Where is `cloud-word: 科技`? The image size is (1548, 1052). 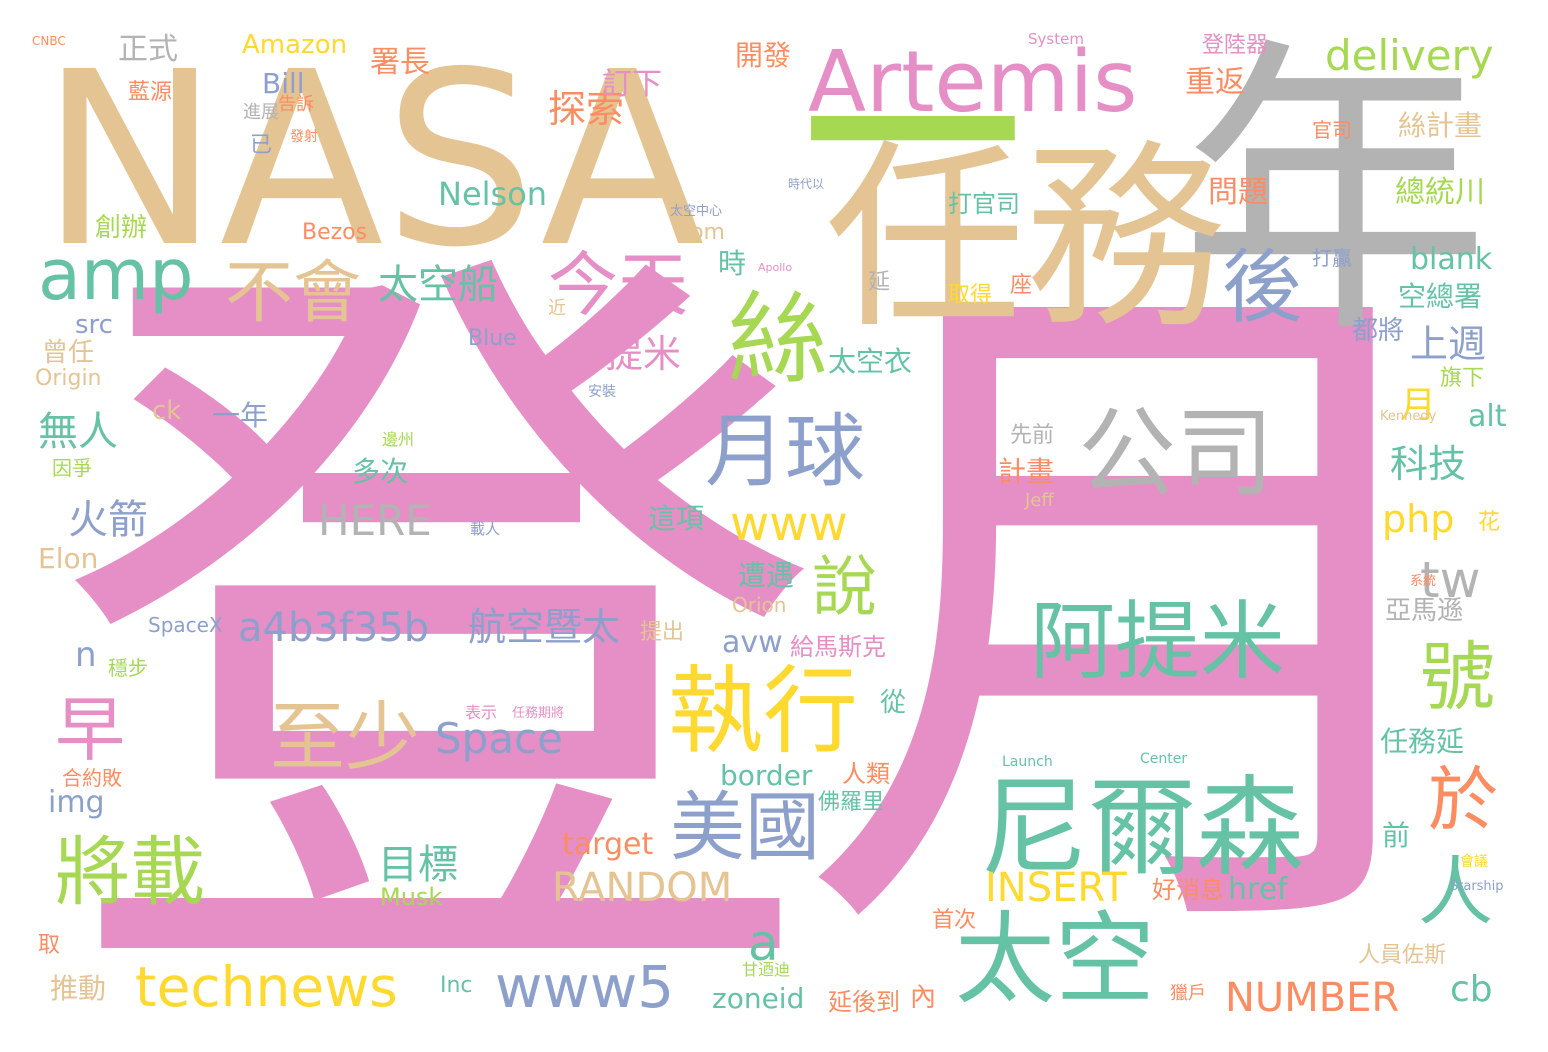 cloud-word: 科技 is located at coordinates (1428, 464).